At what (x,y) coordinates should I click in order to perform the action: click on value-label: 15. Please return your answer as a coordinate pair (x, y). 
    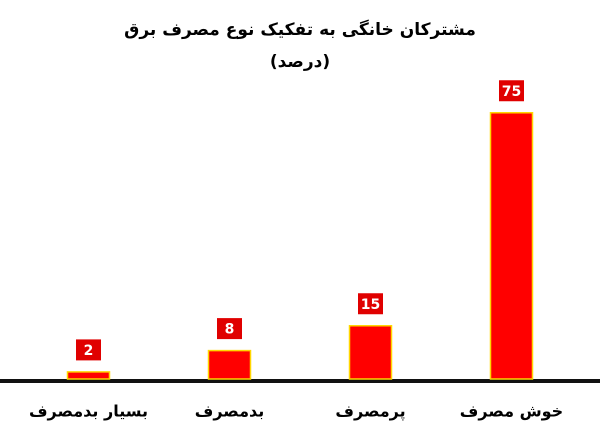
    Looking at the image, I should click on (370, 305).